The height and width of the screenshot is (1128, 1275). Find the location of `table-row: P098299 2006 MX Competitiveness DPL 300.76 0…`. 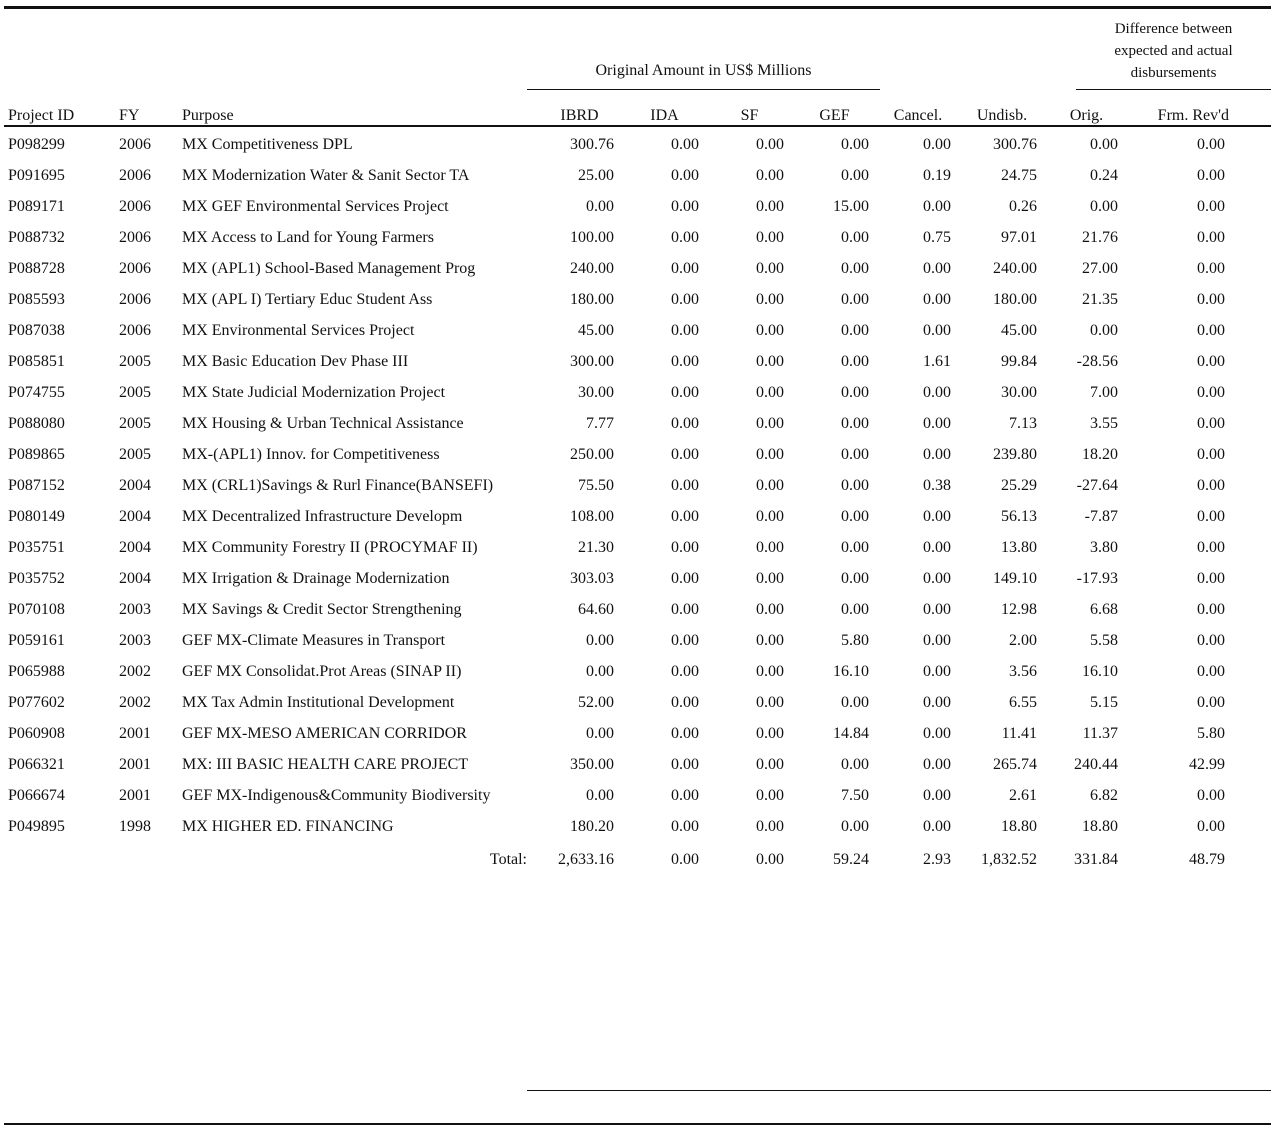

table-row: P098299 2006 MX Competitiveness DPL 300.76 0… is located at coordinates (620, 145).